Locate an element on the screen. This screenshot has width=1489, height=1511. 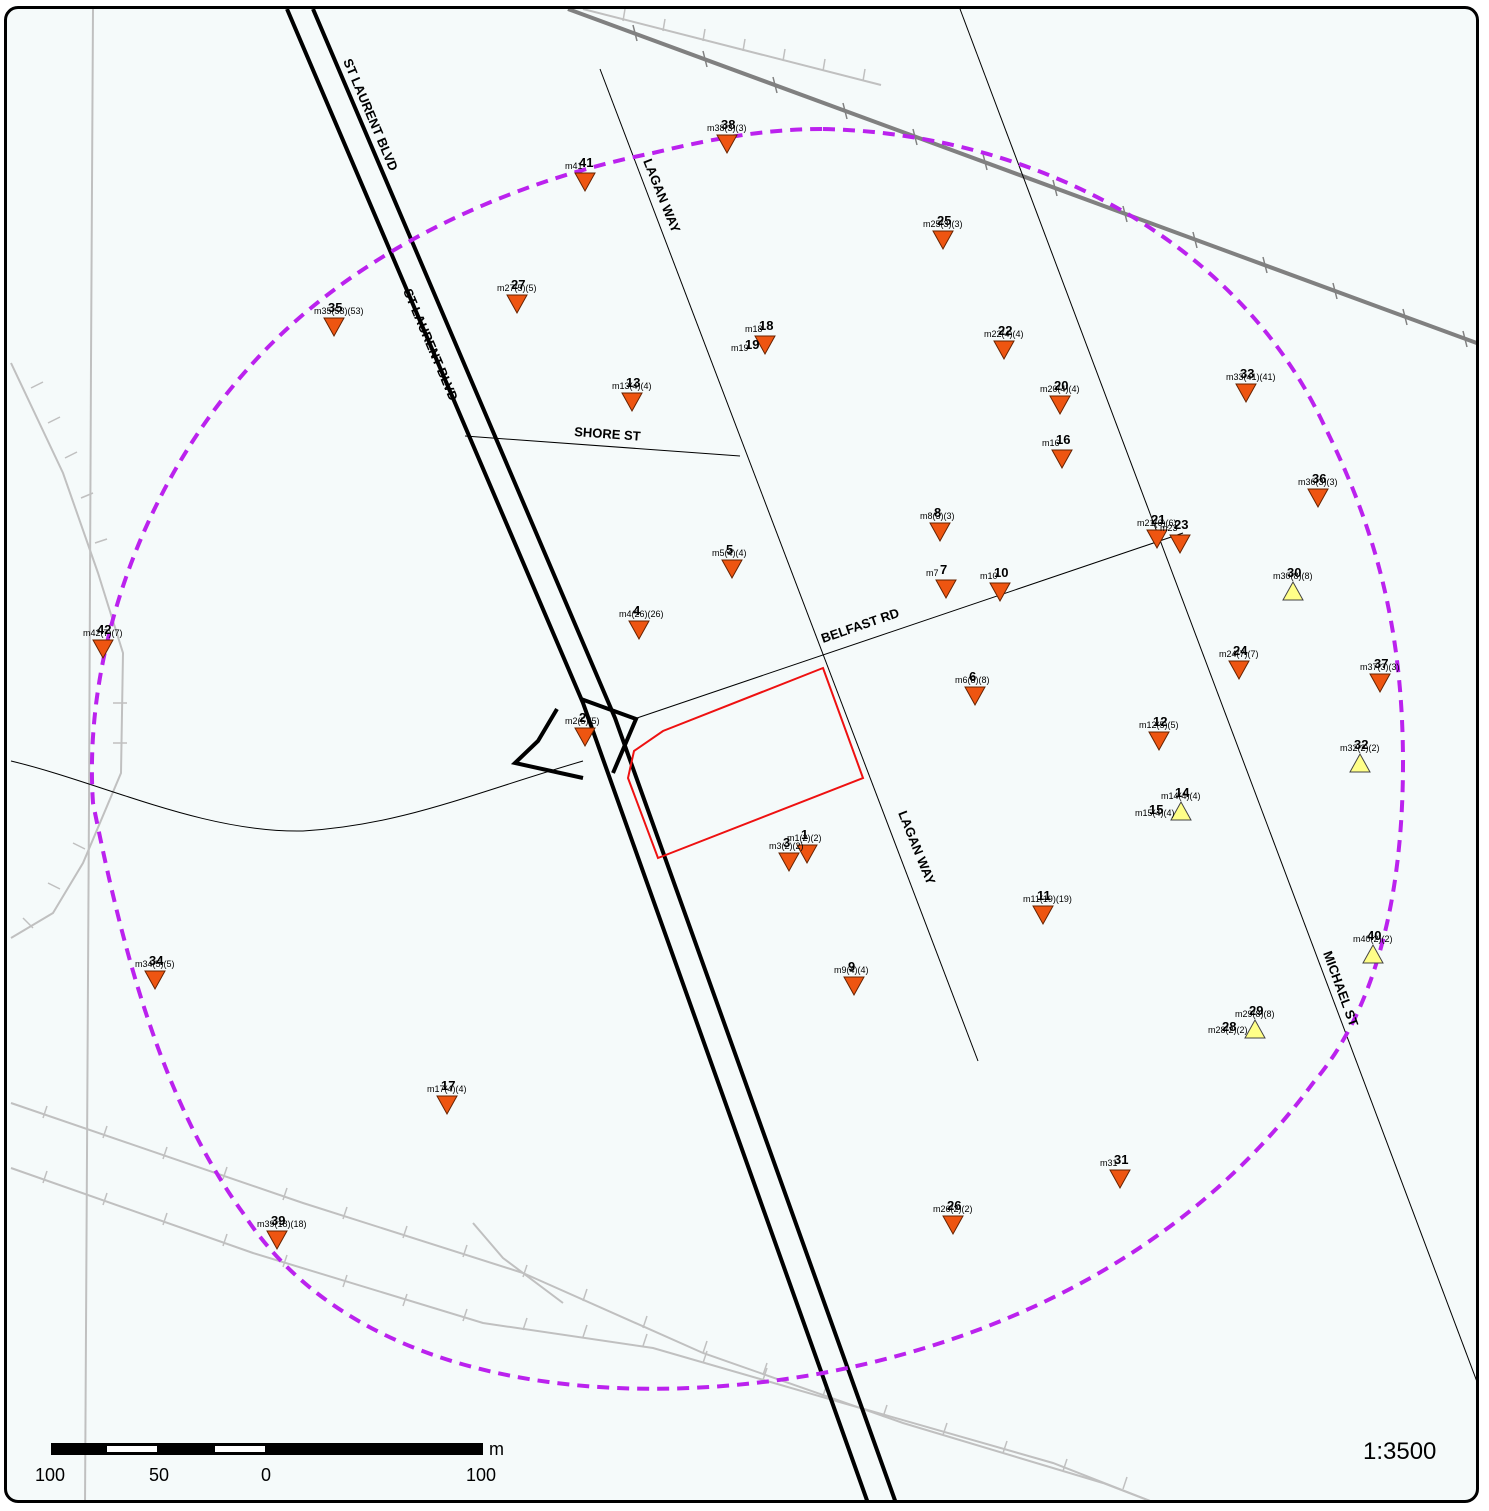
marker-sublabel: m20(4)(4) is located at coordinates (1060, 389).